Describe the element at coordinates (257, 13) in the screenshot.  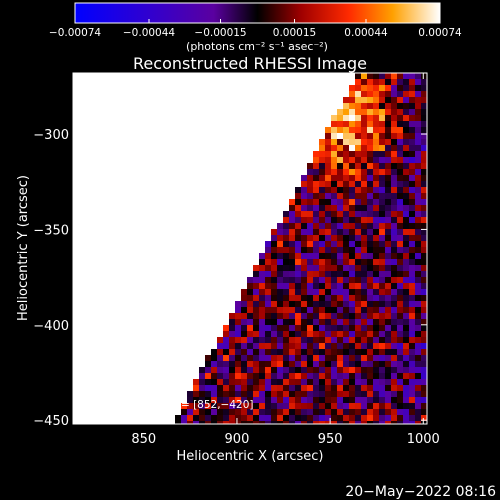
I see `colorbar` at that location.